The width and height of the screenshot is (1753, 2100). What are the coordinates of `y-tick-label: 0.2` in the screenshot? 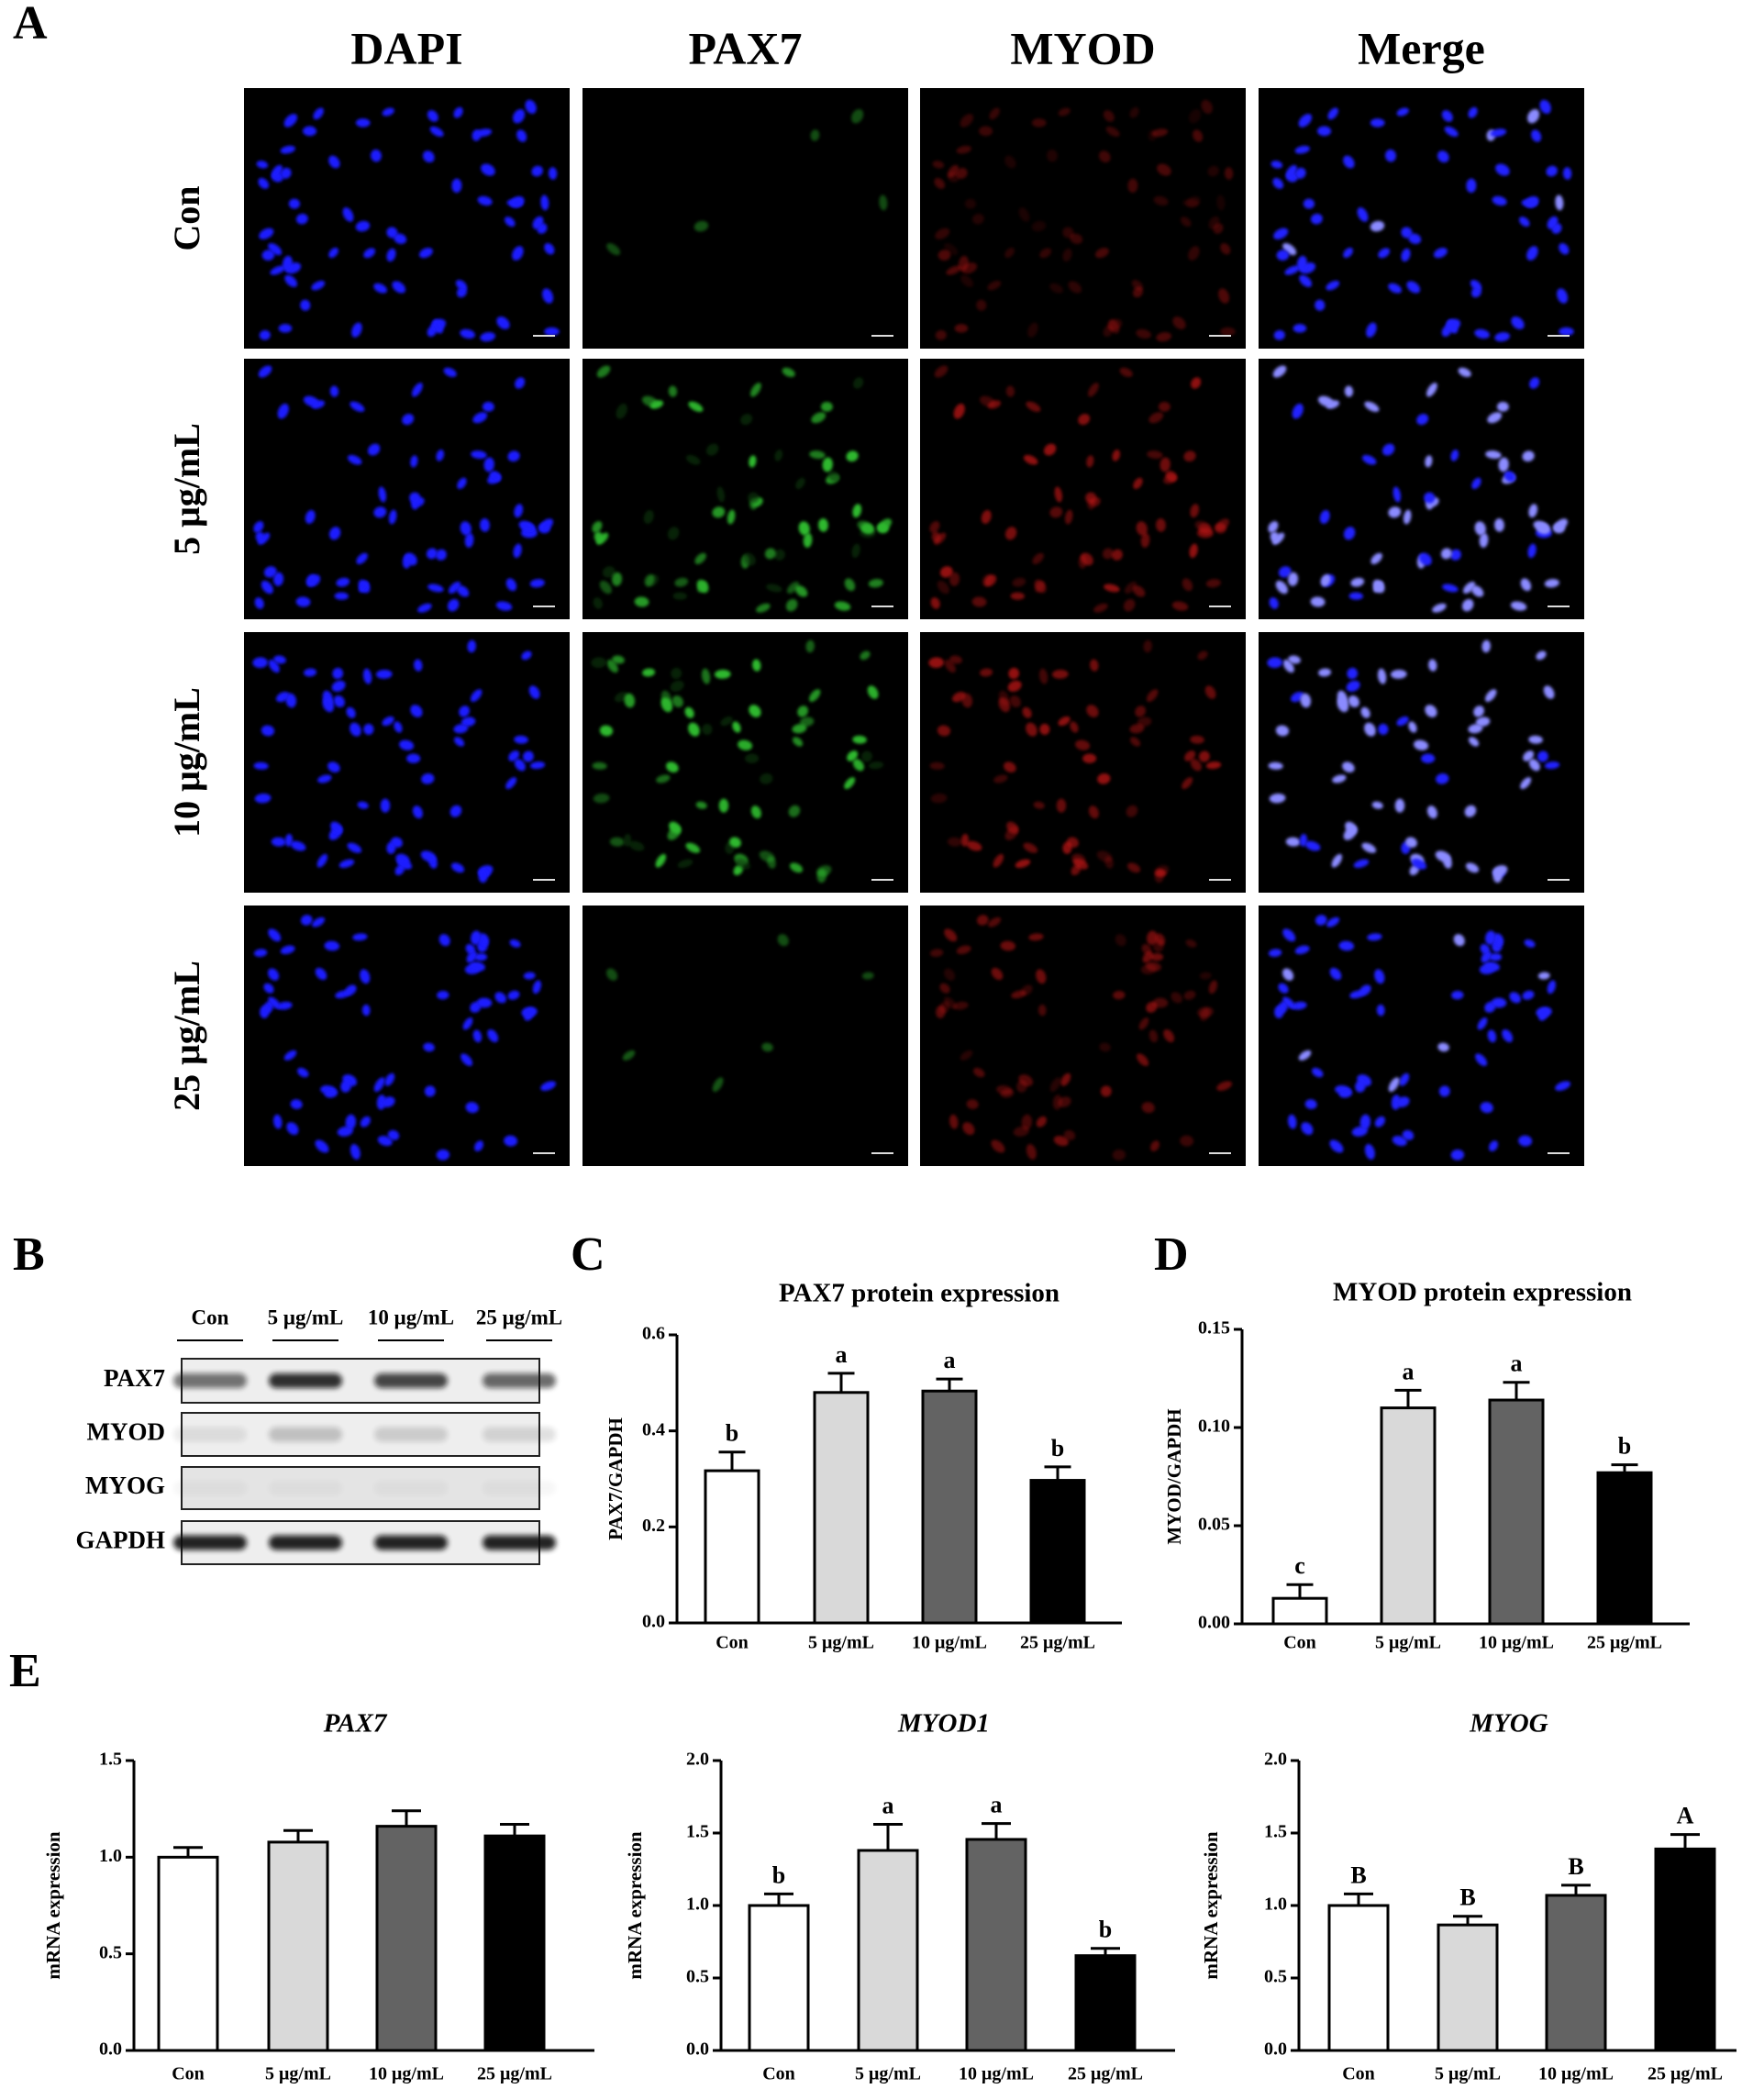 It's located at (653, 1526).